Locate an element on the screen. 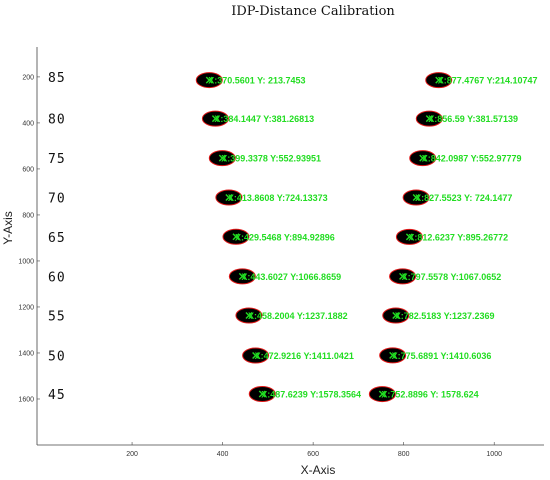 This screenshot has width=550, height=480. y-tick-label: 1200 is located at coordinates (26, 307).